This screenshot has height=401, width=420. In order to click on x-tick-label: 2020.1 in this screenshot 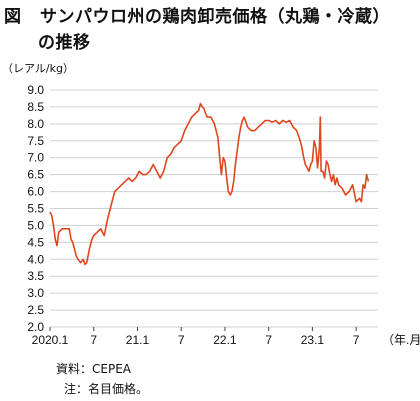, I will do `click(50, 340)`.